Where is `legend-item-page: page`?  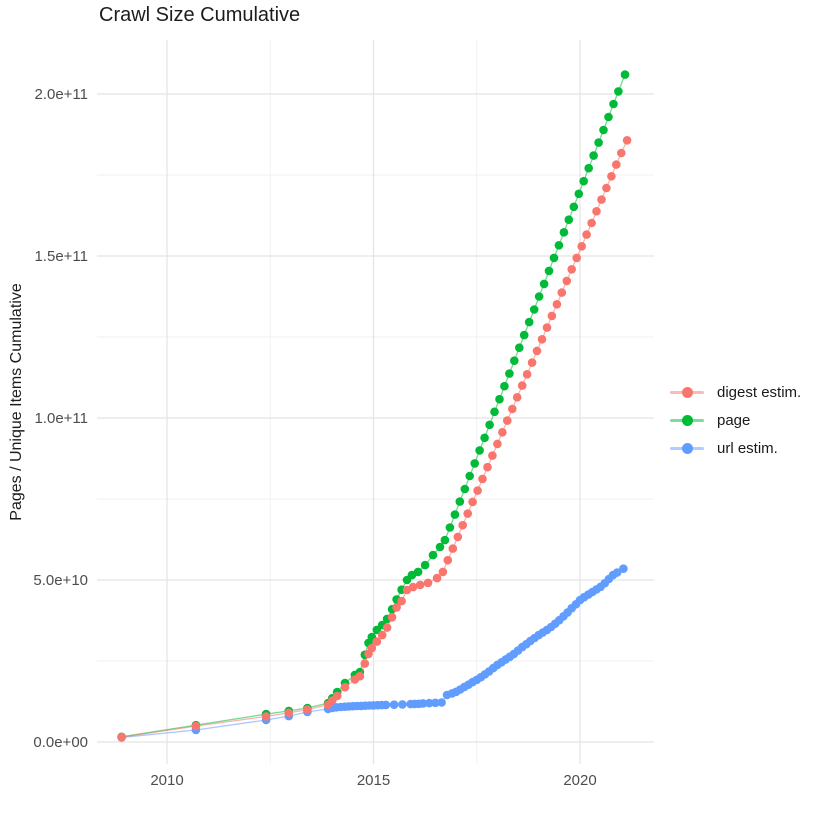 legend-item-page: page is located at coordinates (735, 420).